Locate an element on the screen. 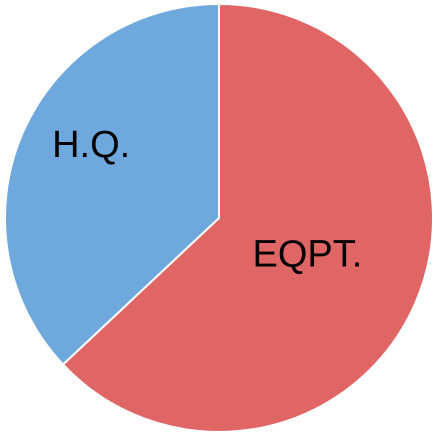 The width and height of the screenshot is (434, 432). pie-label-eqpt: EQPT. is located at coordinates (307, 254).